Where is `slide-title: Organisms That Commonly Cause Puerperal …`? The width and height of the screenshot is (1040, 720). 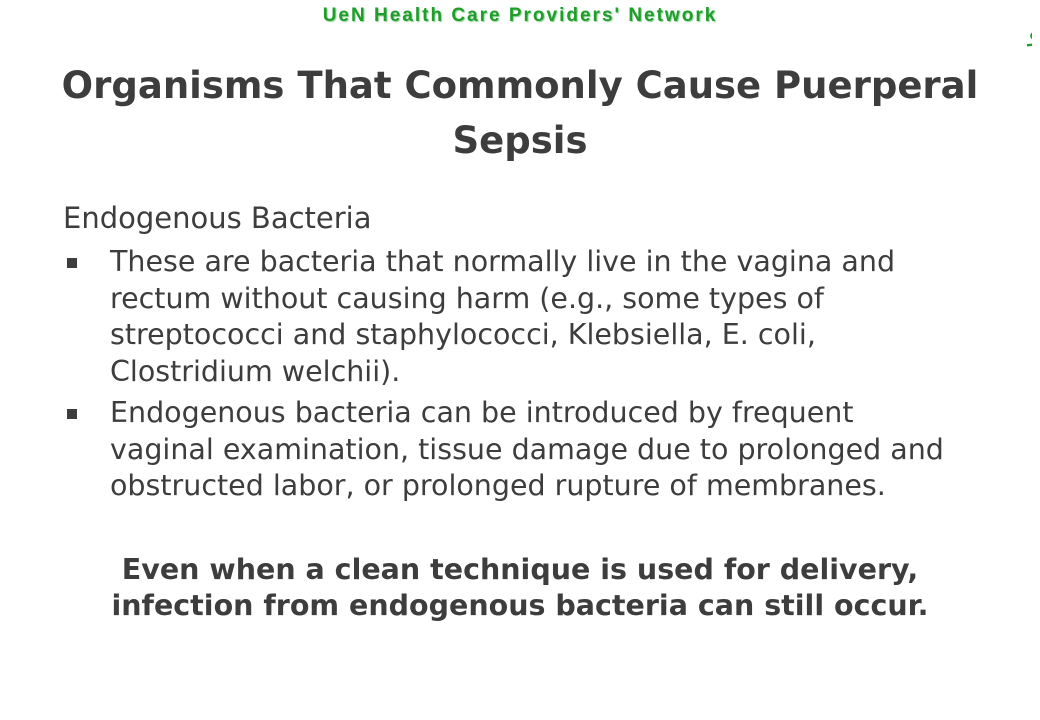 slide-title: Organisms That Commonly Cause Puerperal … is located at coordinates (520, 113).